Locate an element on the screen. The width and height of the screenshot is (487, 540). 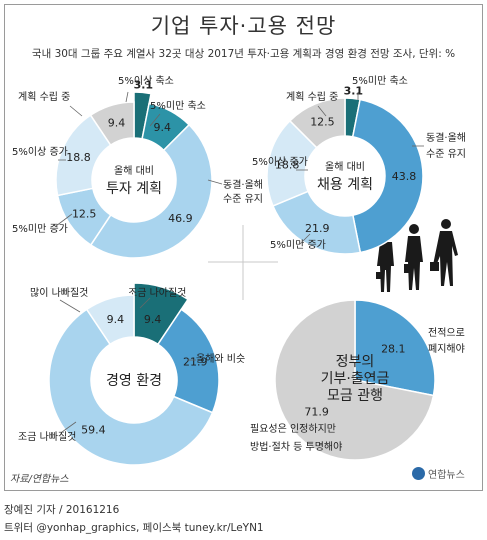
slice-label-investment-1: 5%미만 축소 is located at coordinates (178, 106).